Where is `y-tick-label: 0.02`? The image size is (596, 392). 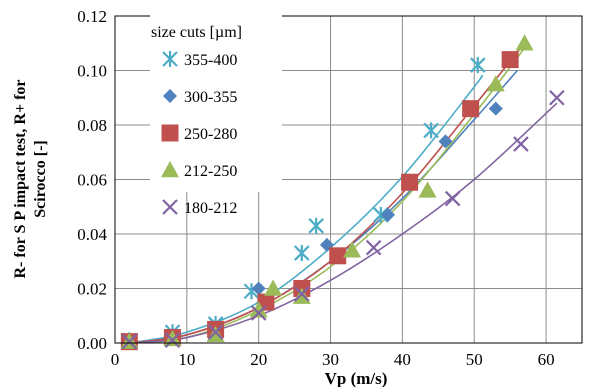 y-tick-label: 0.02 is located at coordinates (92, 289).